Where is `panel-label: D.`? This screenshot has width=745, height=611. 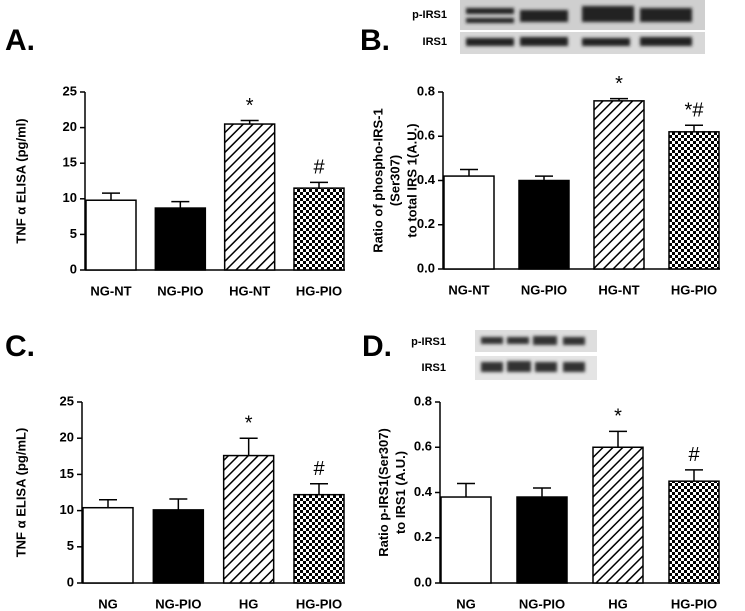
panel-label: D. is located at coordinates (377, 346).